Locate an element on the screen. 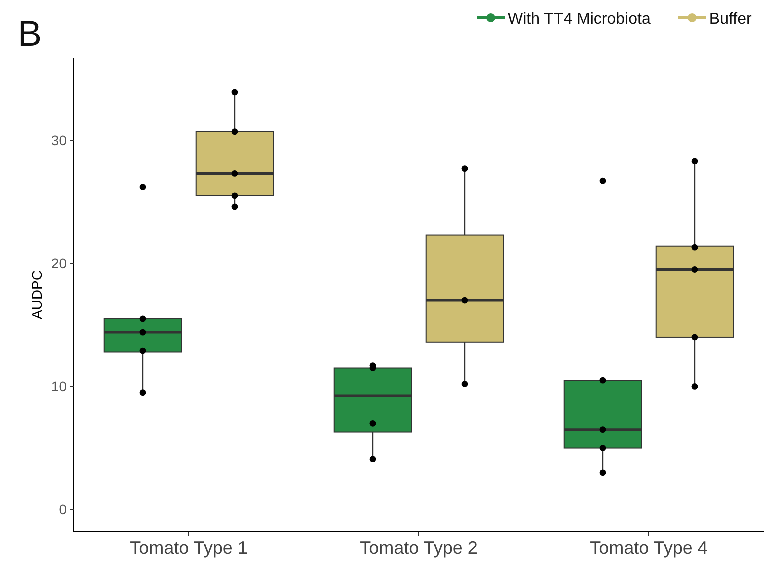 This screenshot has width=764, height=571. legend-label: Buffer is located at coordinates (730, 19).